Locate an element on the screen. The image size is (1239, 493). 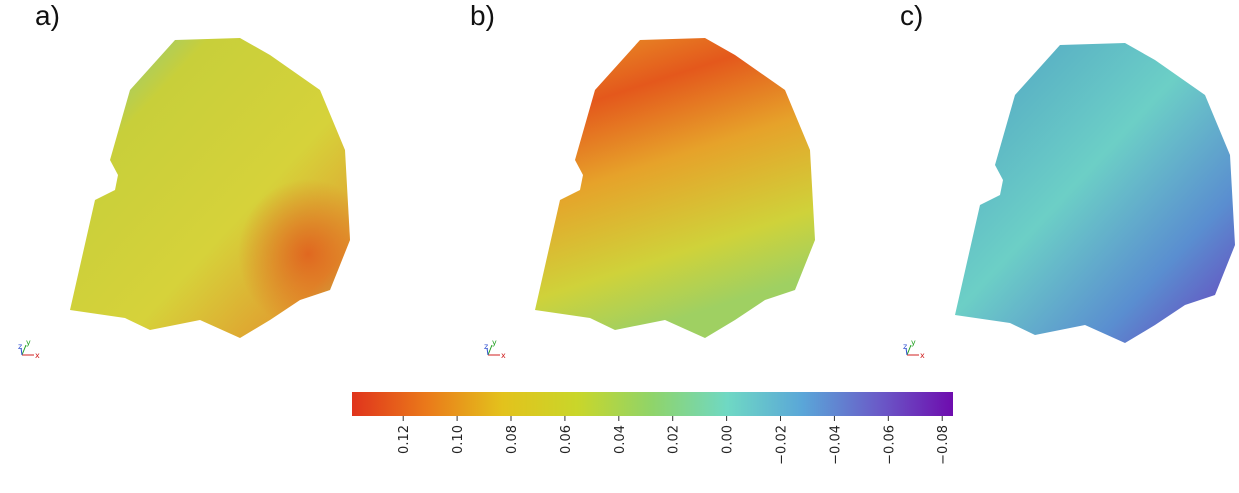
tick-label: 0.00 is located at coordinates (728, 439).